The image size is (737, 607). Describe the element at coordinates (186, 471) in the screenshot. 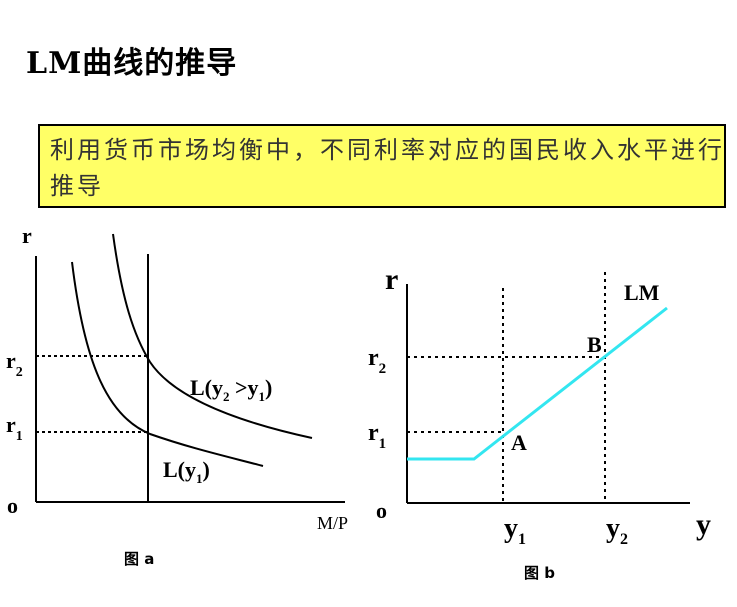

I see `demand-curve-lower-label: L(y1)` at that location.